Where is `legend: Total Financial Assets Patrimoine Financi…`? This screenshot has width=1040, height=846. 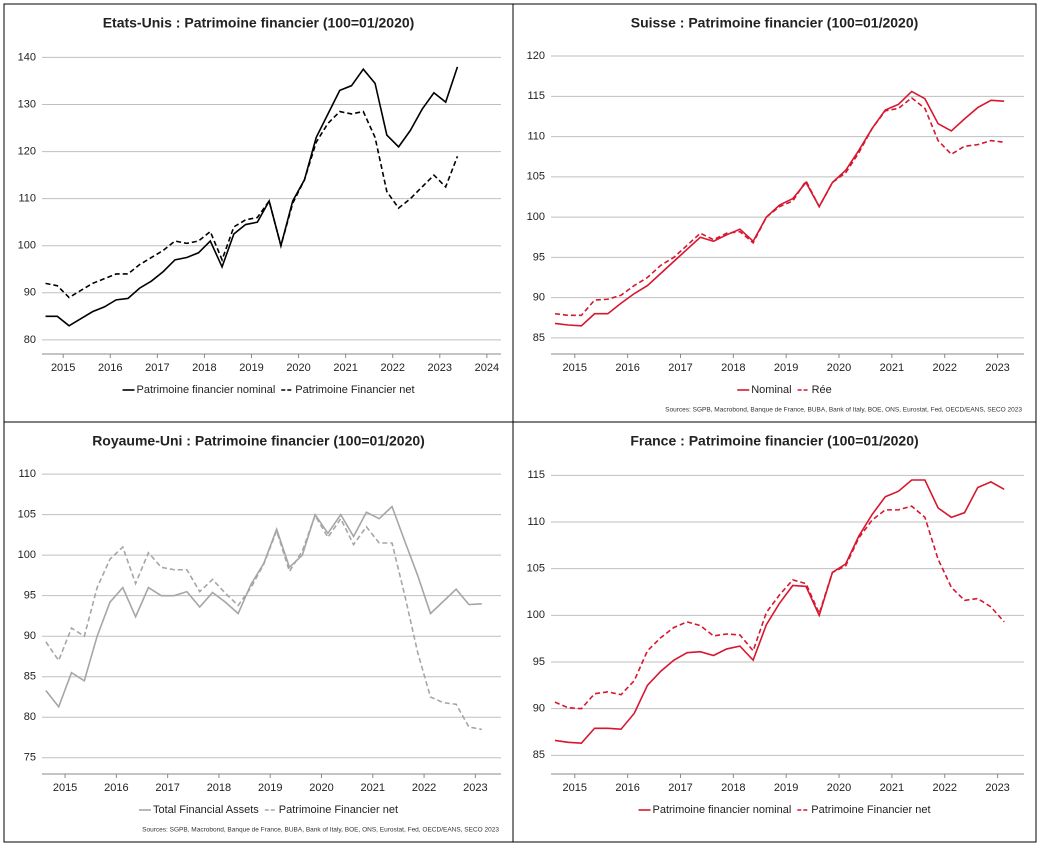 legend: Total Financial Assets Patrimoine Financi… is located at coordinates (268, 810).